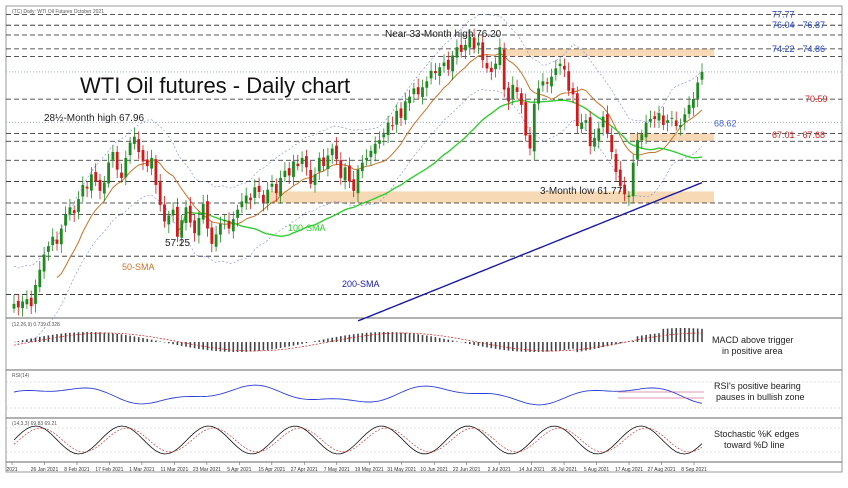 The image size is (848, 488). Describe the element at coordinates (532, 470) in the screenshot. I see `x-tick-label: 14 Jul 2021` at that location.